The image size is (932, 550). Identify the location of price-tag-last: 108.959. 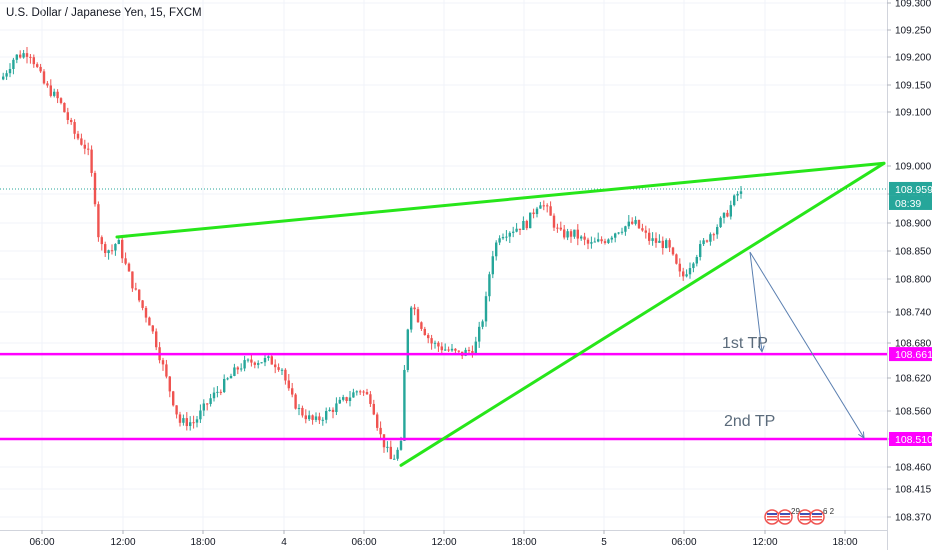
(913, 190).